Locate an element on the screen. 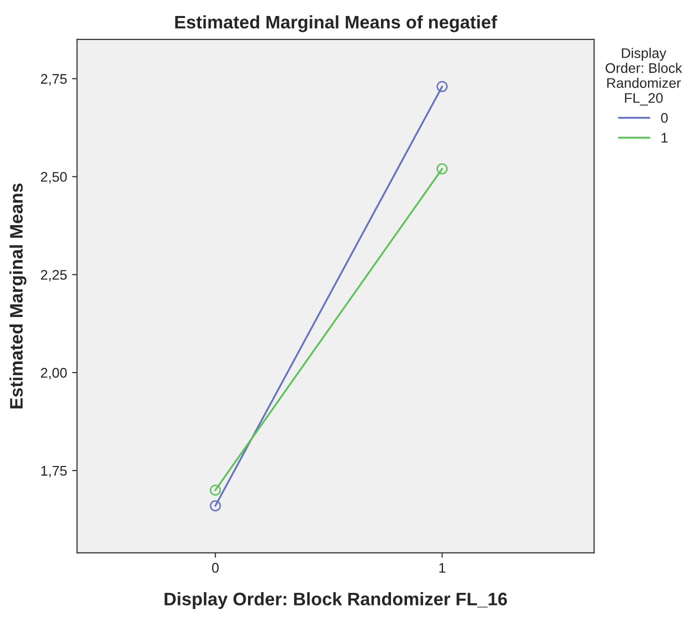 This screenshot has width=694, height=617. legend-label: 0 is located at coordinates (664, 117).